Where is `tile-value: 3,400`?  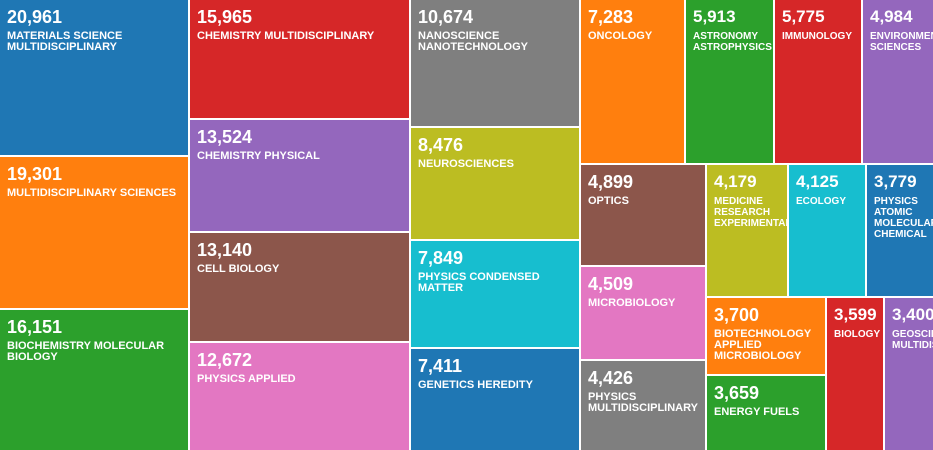 tile-value: 3,400 is located at coordinates (912, 314).